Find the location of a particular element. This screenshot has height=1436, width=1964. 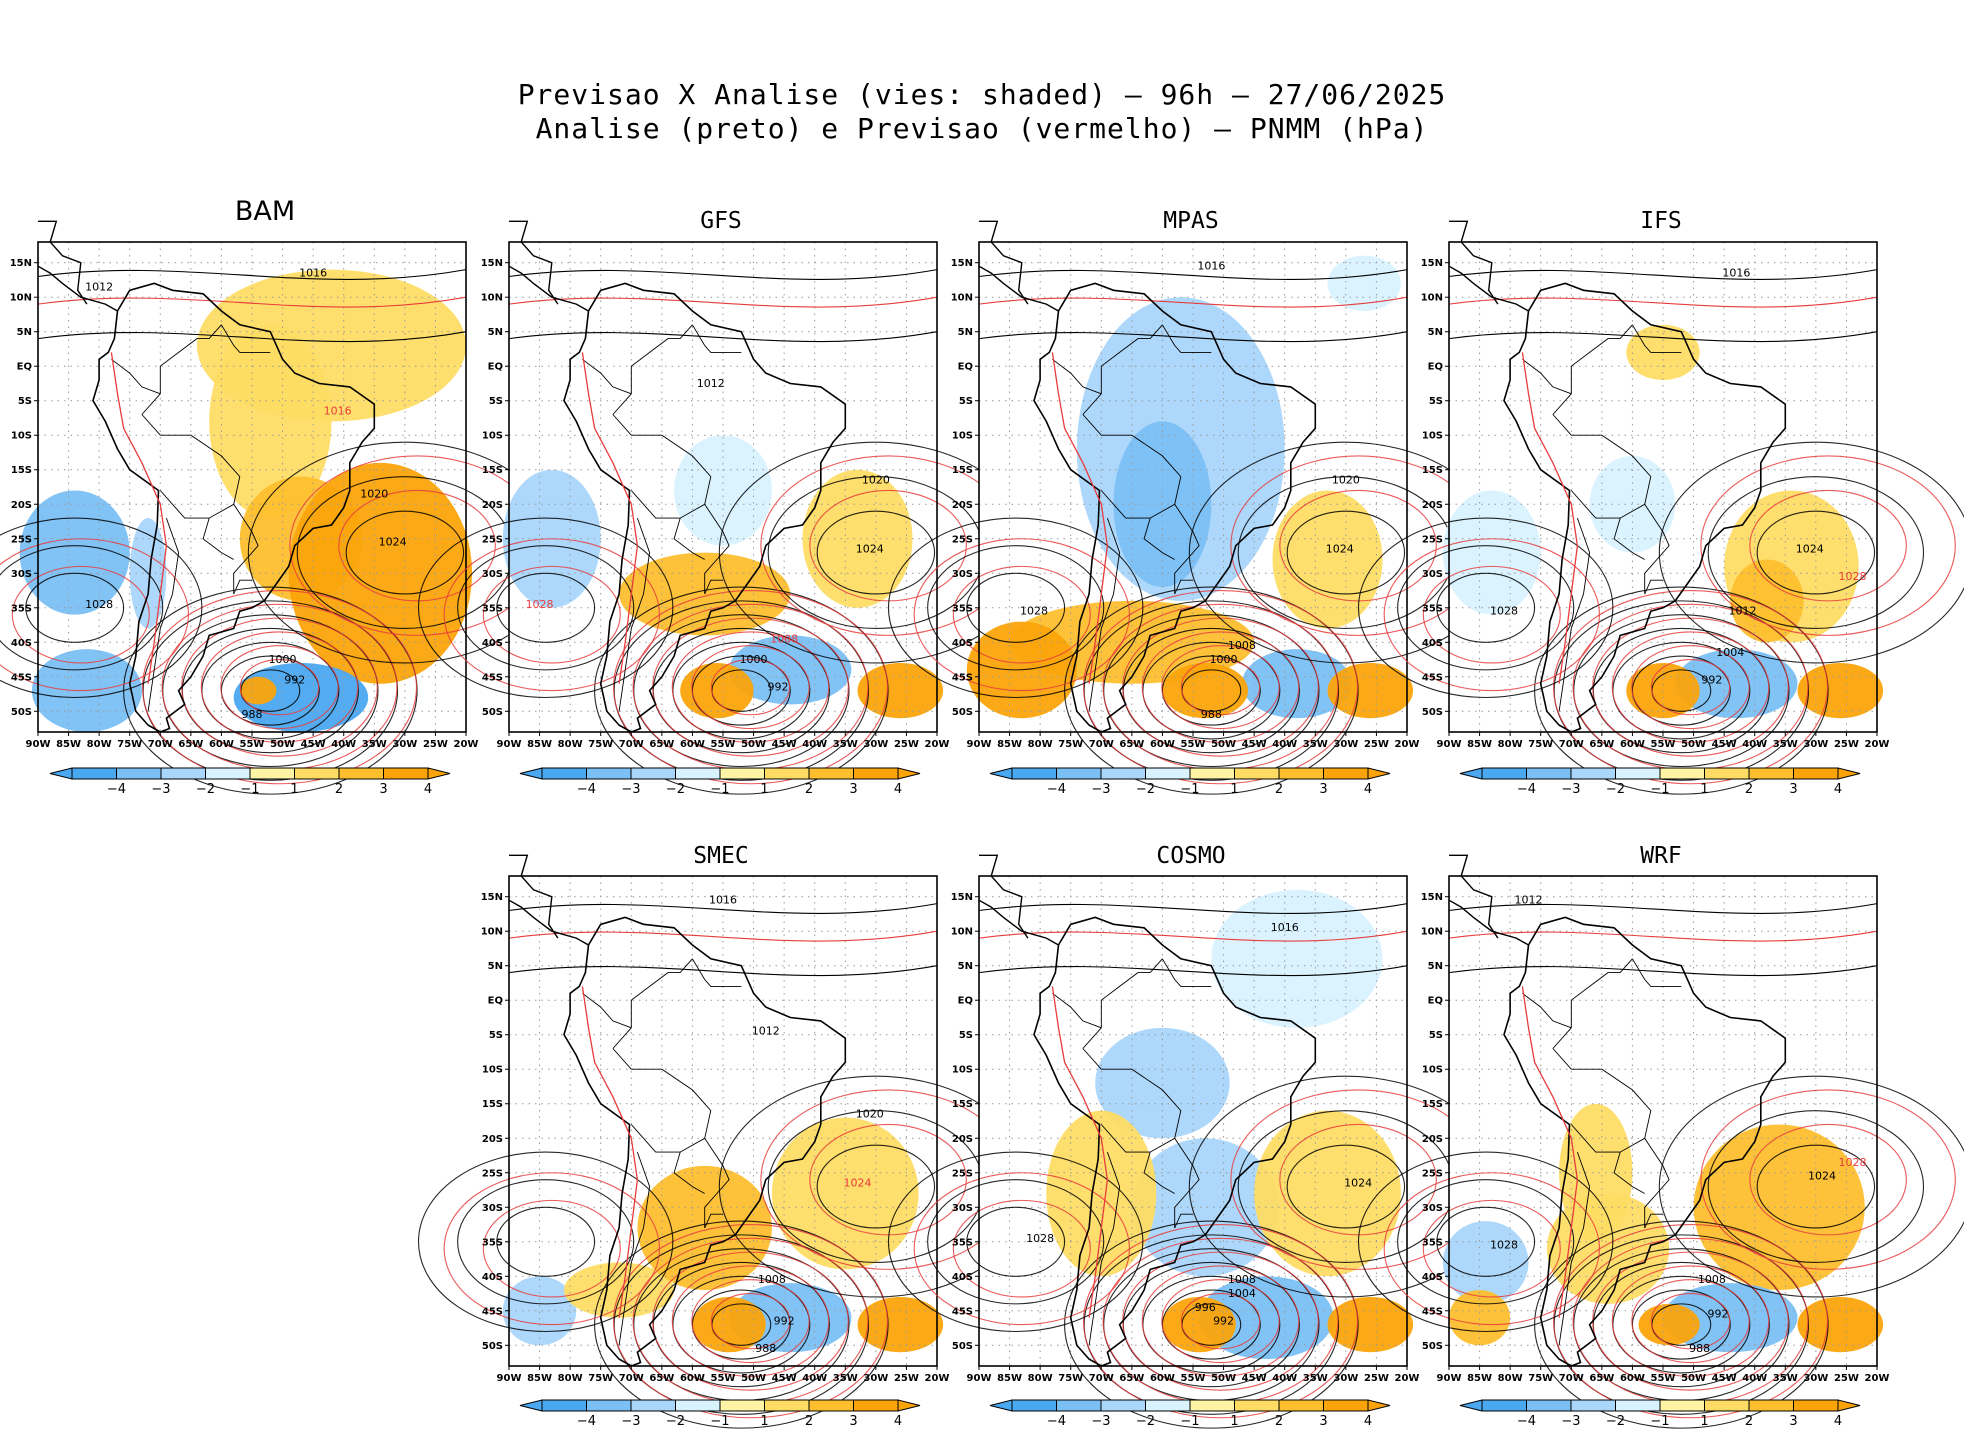

contour-label: 1004 is located at coordinates (1242, 1293).